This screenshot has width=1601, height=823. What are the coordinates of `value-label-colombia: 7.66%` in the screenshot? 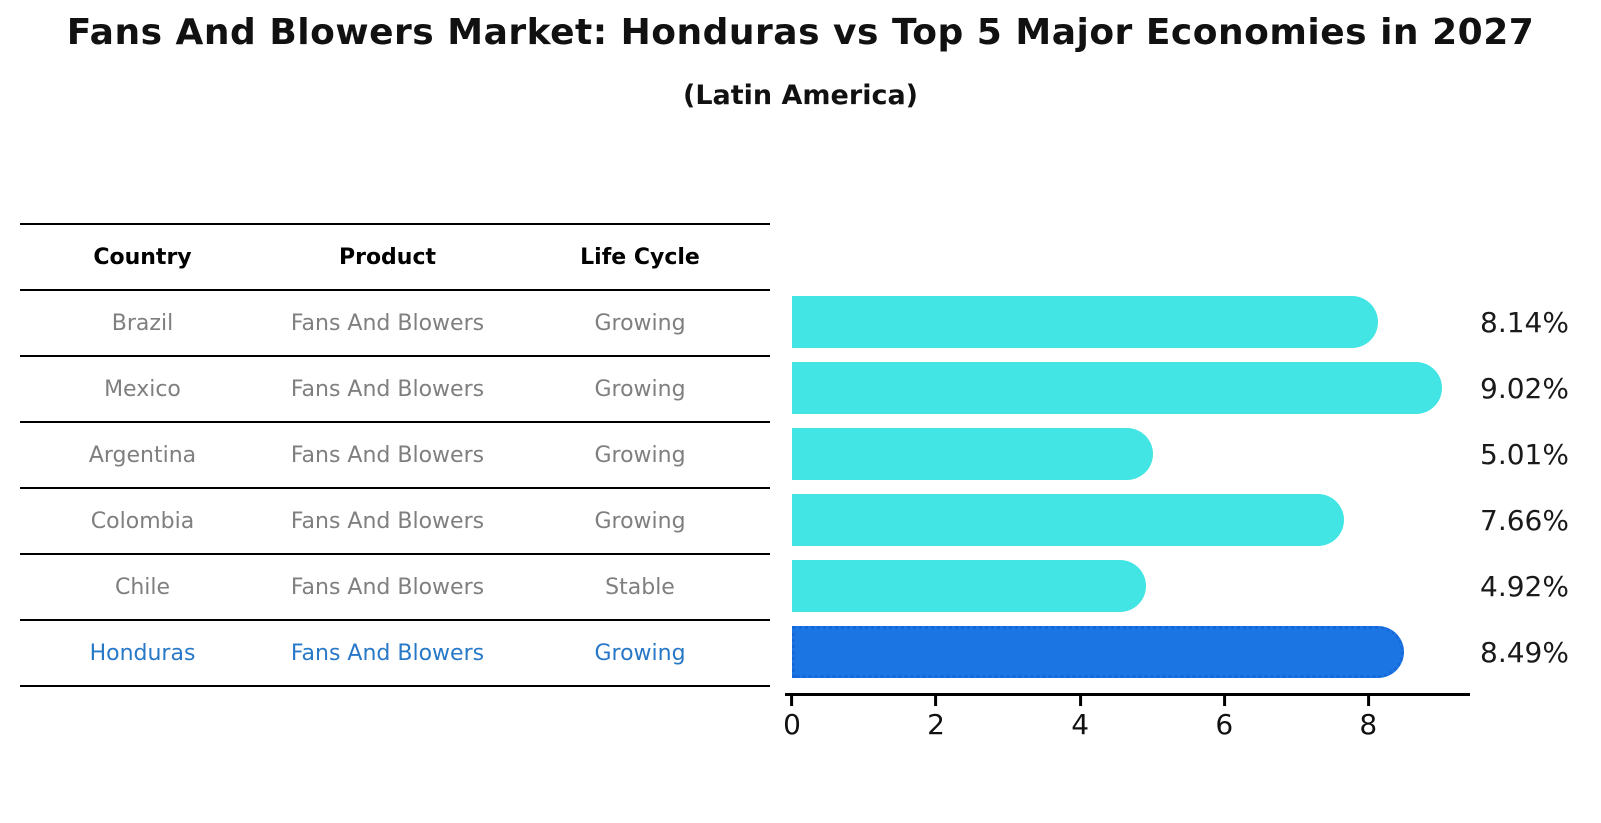 It's located at (1524, 520).